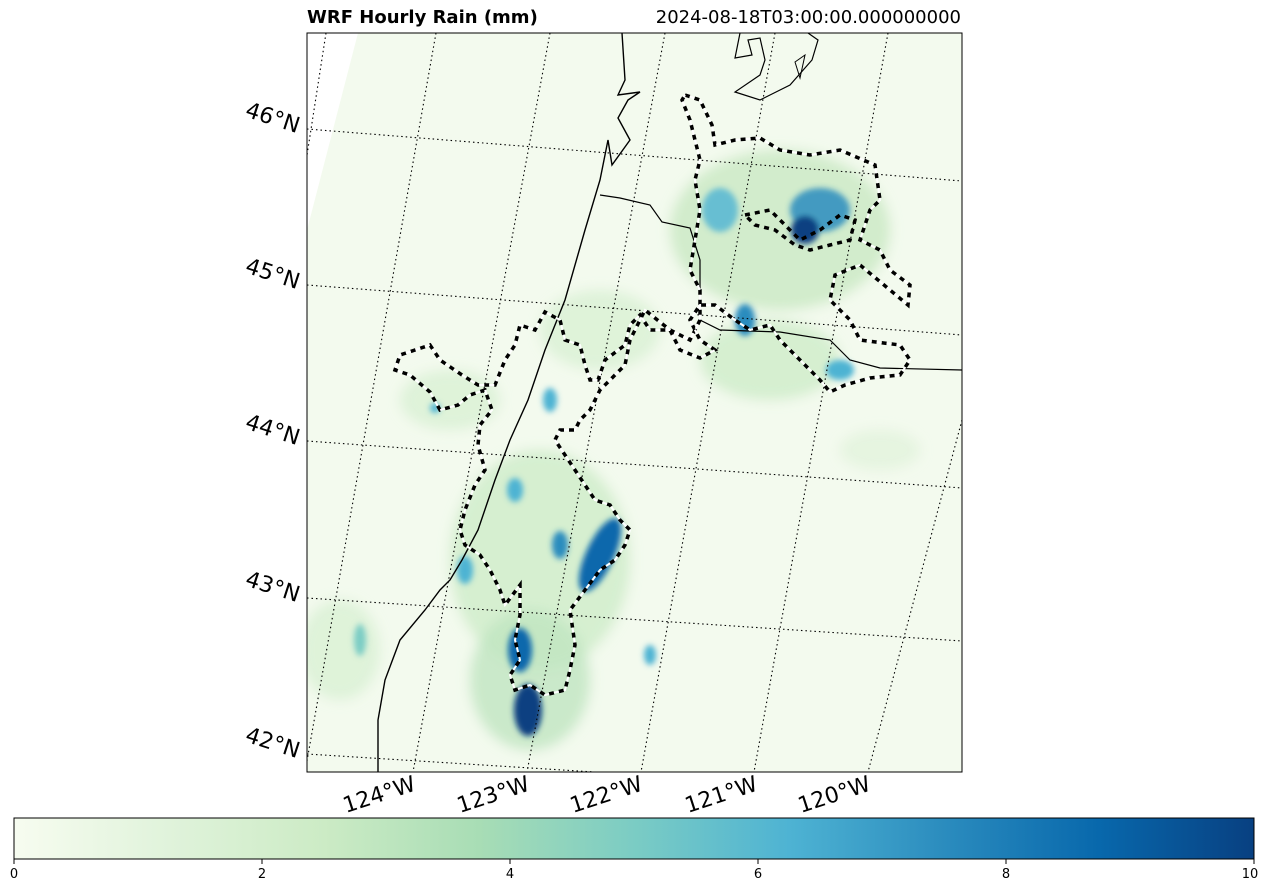 The image size is (1273, 893). What do you see at coordinates (808, 17) in the screenshot?
I see `map-timestamp: 2024-08-18T03:00:00.000000000` at bounding box center [808, 17].